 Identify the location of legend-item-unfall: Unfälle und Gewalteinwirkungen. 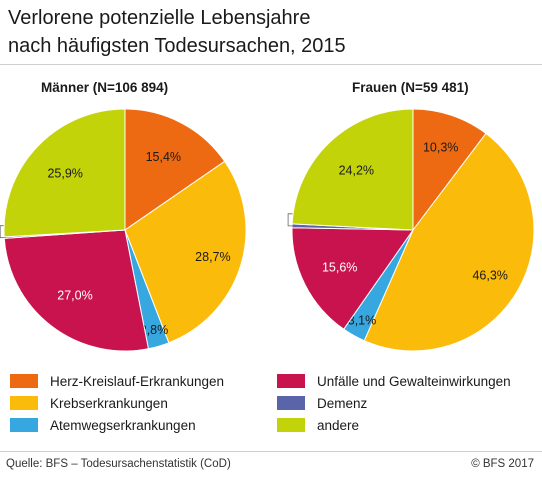
(394, 381).